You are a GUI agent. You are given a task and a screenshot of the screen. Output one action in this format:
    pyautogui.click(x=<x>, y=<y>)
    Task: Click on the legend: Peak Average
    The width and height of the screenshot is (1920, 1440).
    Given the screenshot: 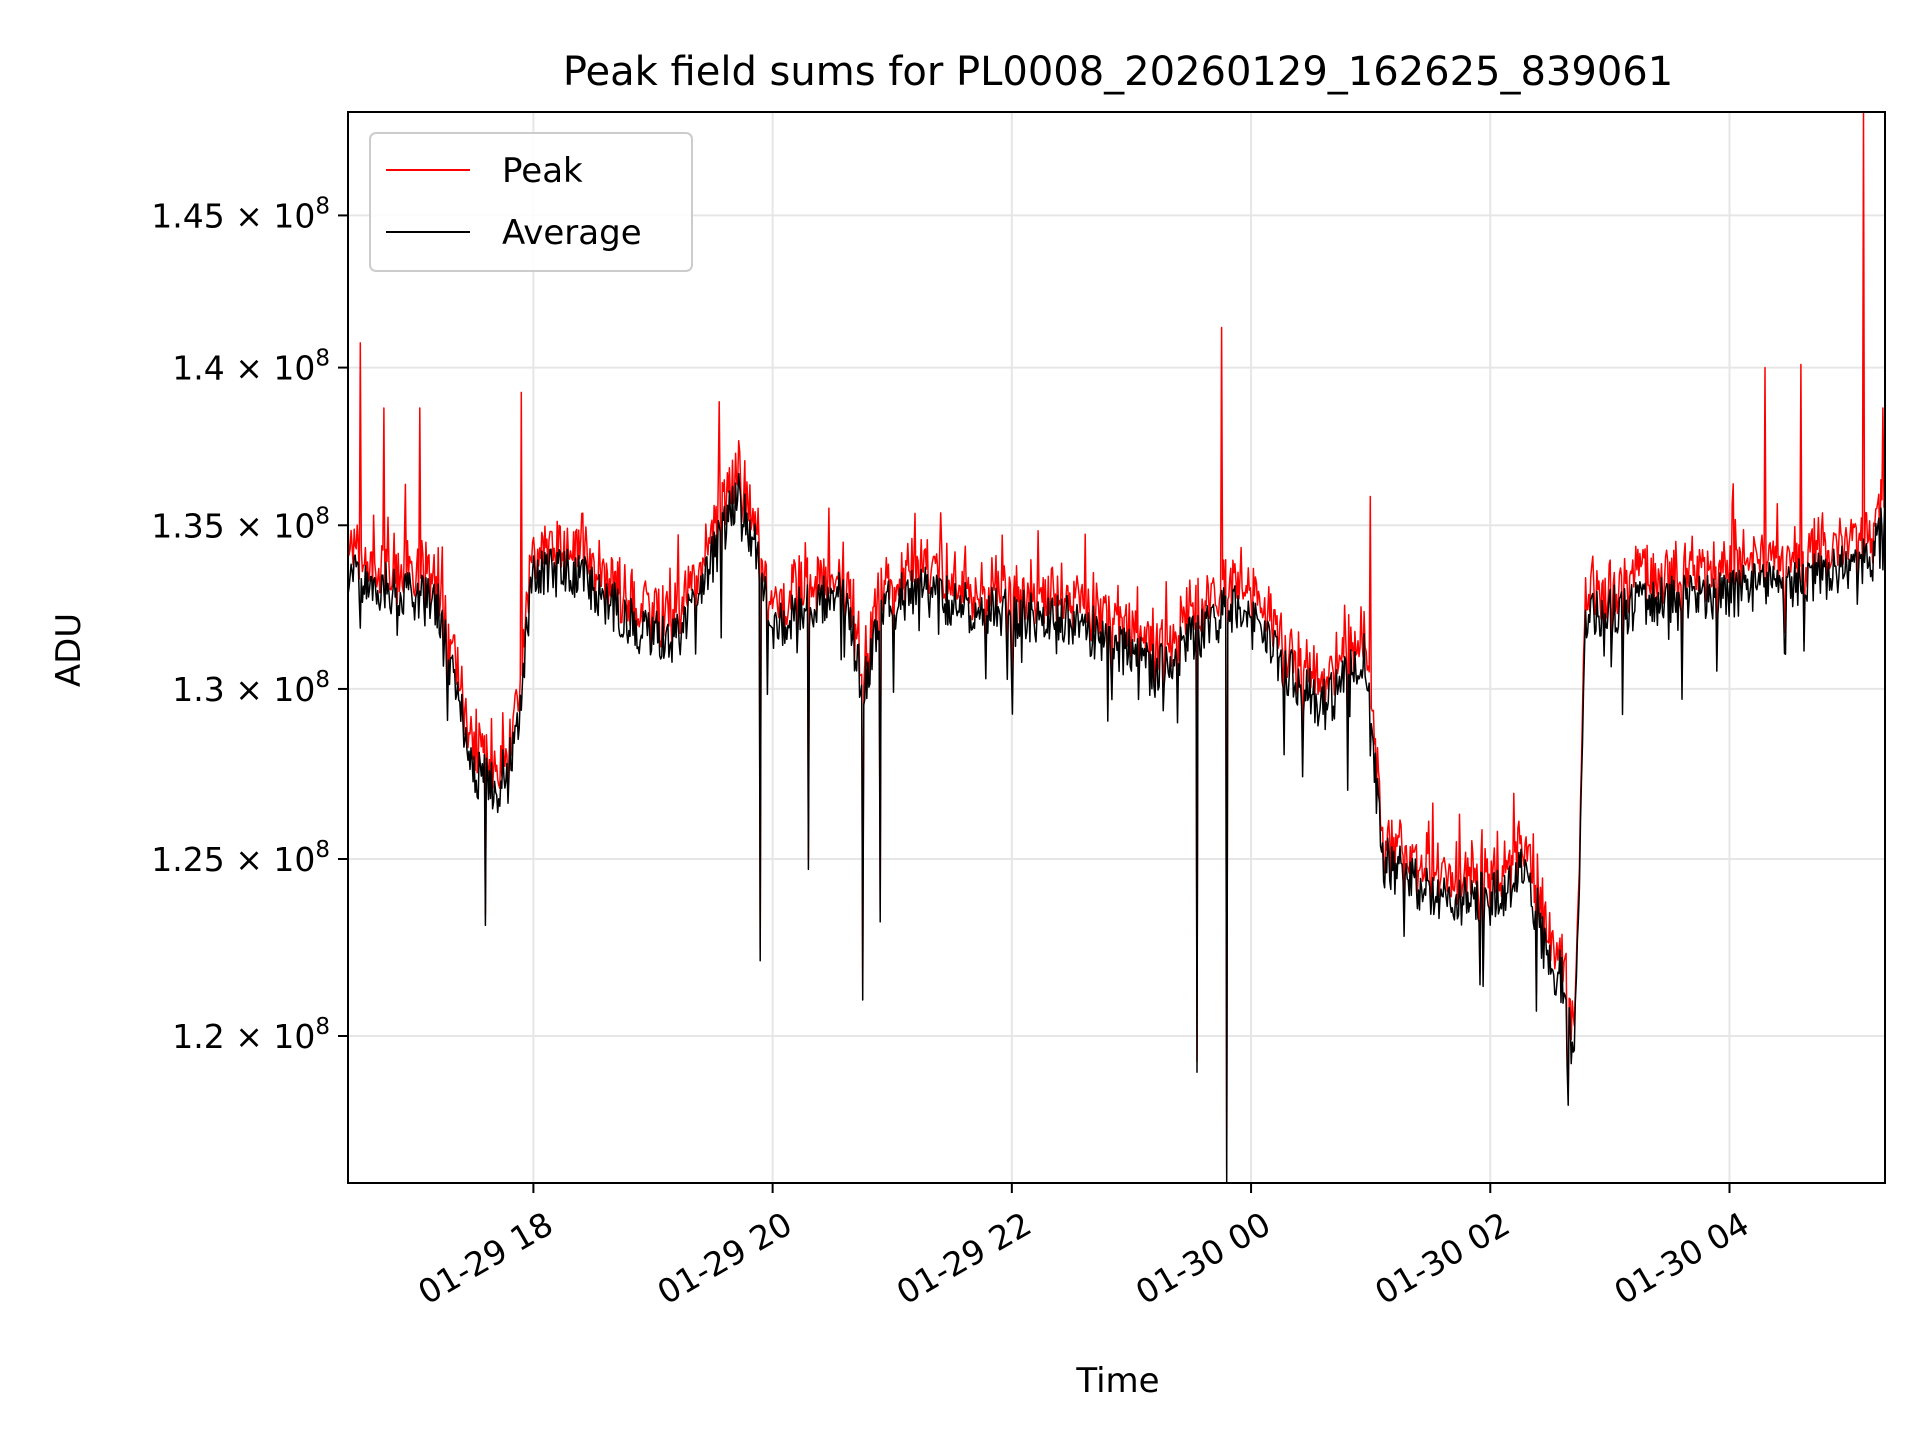 What is the action you would take?
    pyautogui.click(x=531, y=202)
    